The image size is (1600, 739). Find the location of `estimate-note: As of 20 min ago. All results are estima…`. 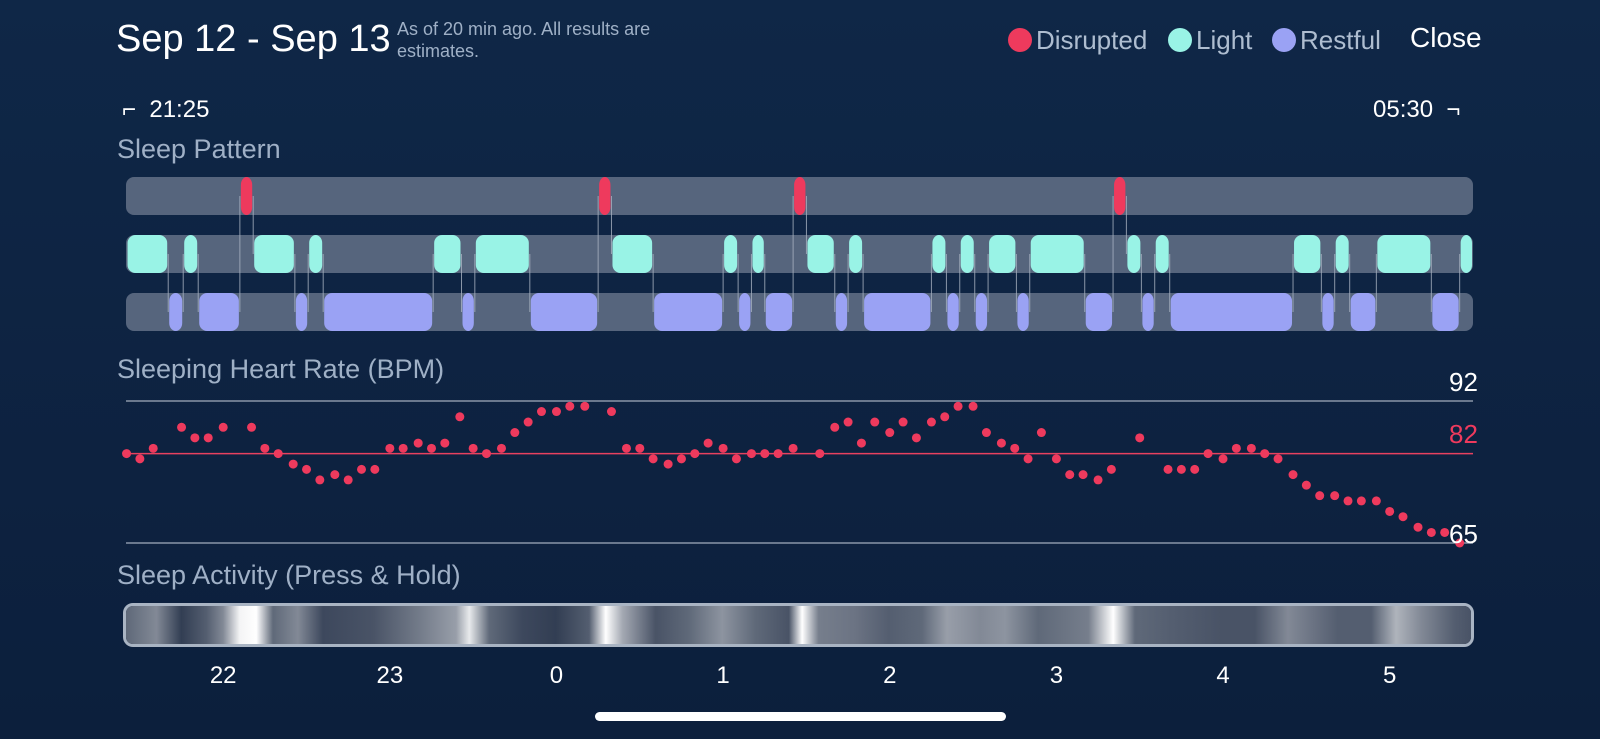

estimate-note: As of 20 min ago. All results are estima… is located at coordinates (524, 40).